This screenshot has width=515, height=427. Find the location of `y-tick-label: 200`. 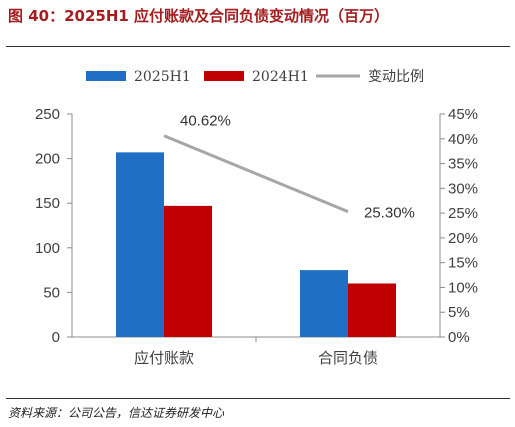

y-tick-label: 200 is located at coordinates (47, 159).